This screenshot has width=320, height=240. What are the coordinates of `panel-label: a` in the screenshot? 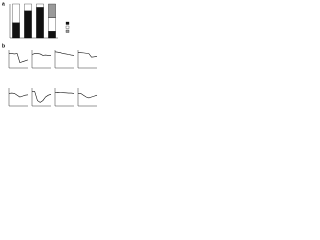 It's located at (3, 4).